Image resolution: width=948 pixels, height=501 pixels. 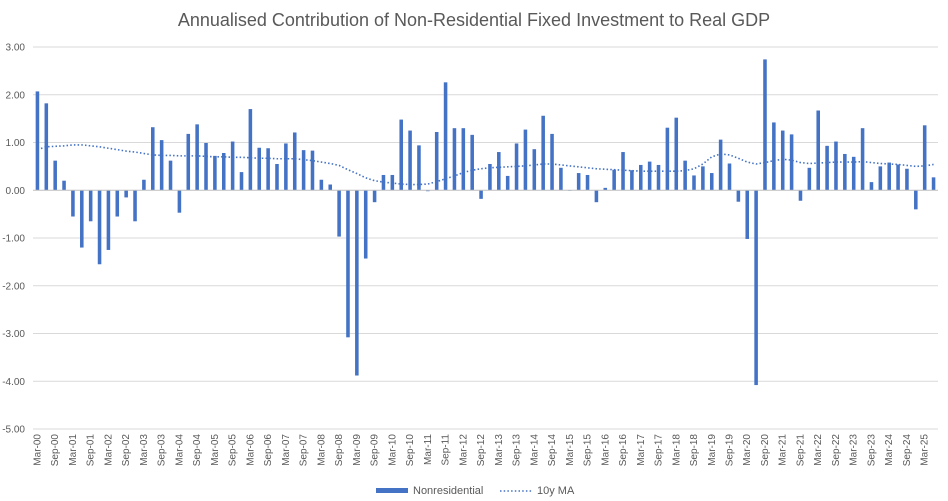 I want to click on x-tick-label: Sep-10, so click(x=410, y=450).